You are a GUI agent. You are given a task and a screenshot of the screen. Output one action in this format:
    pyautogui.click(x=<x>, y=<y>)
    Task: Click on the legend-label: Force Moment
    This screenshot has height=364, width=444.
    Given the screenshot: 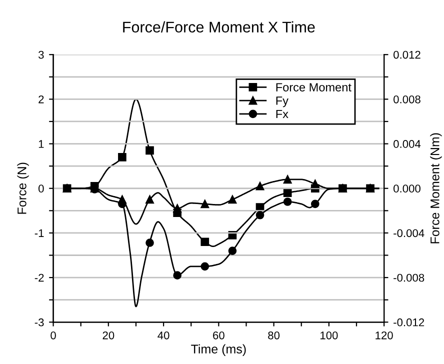 What is the action you would take?
    pyautogui.click(x=314, y=87)
    